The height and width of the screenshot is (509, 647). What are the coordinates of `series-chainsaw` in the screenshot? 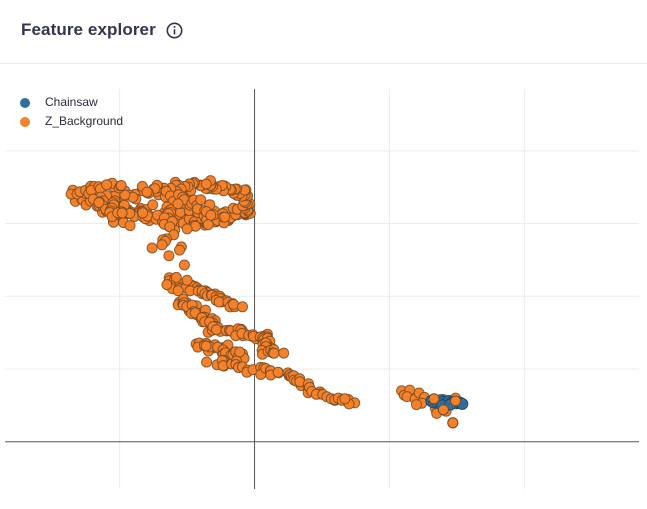 It's located at (447, 411).